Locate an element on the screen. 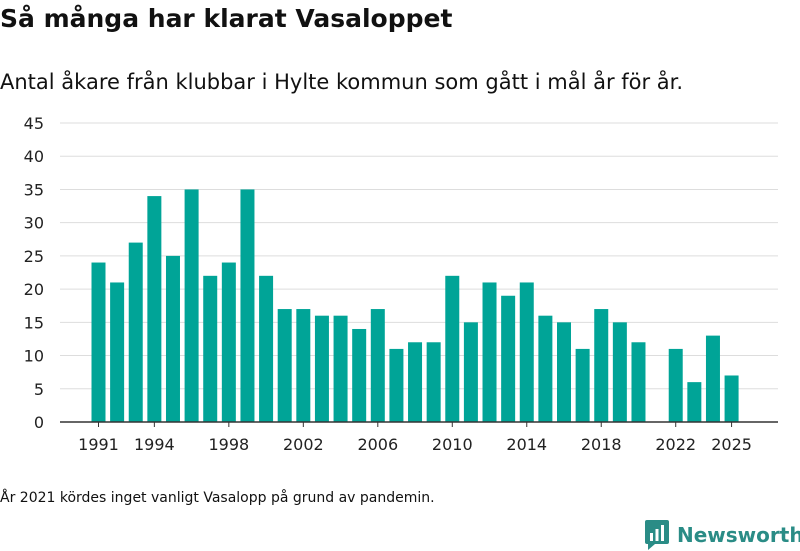 The width and height of the screenshot is (800, 551). bar-2013 is located at coordinates (508, 358).